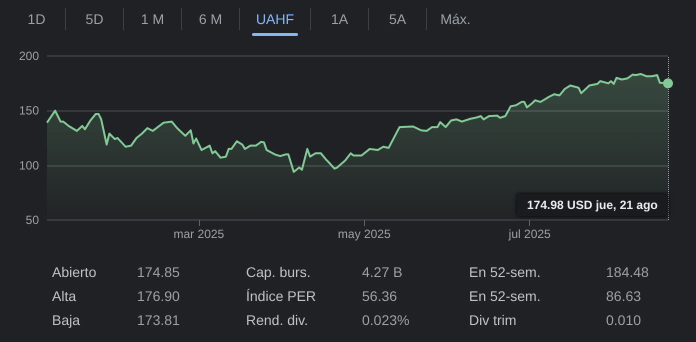  What do you see at coordinates (36, 19) in the screenshot?
I see `text: 1D` at bounding box center [36, 19].